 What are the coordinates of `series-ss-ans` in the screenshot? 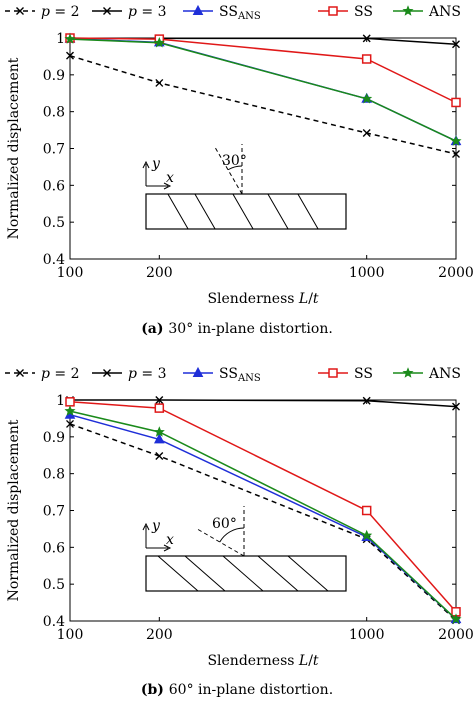 It's located at (263, 89).